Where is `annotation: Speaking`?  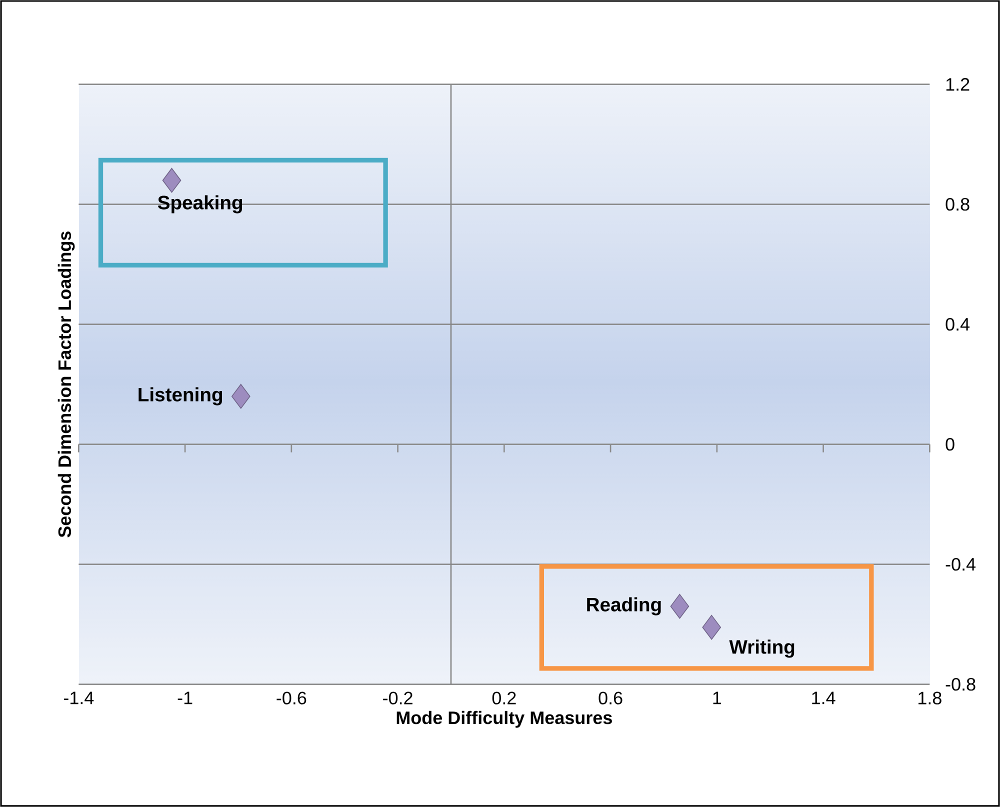 annotation: Speaking is located at coordinates (200, 204).